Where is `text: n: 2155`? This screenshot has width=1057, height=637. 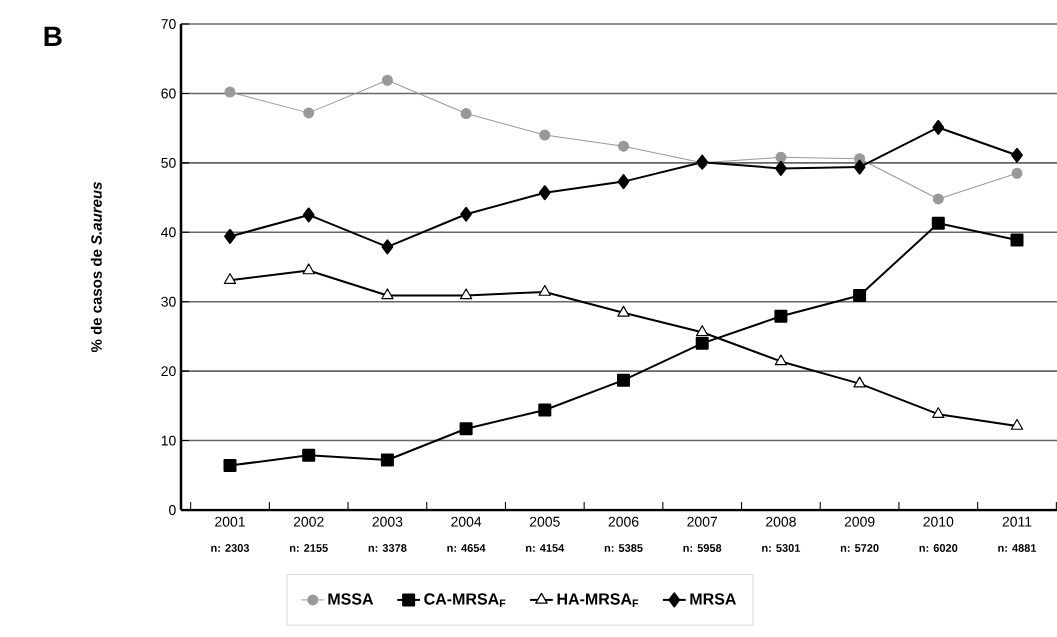
text: n: 2155 is located at coordinates (308, 548).